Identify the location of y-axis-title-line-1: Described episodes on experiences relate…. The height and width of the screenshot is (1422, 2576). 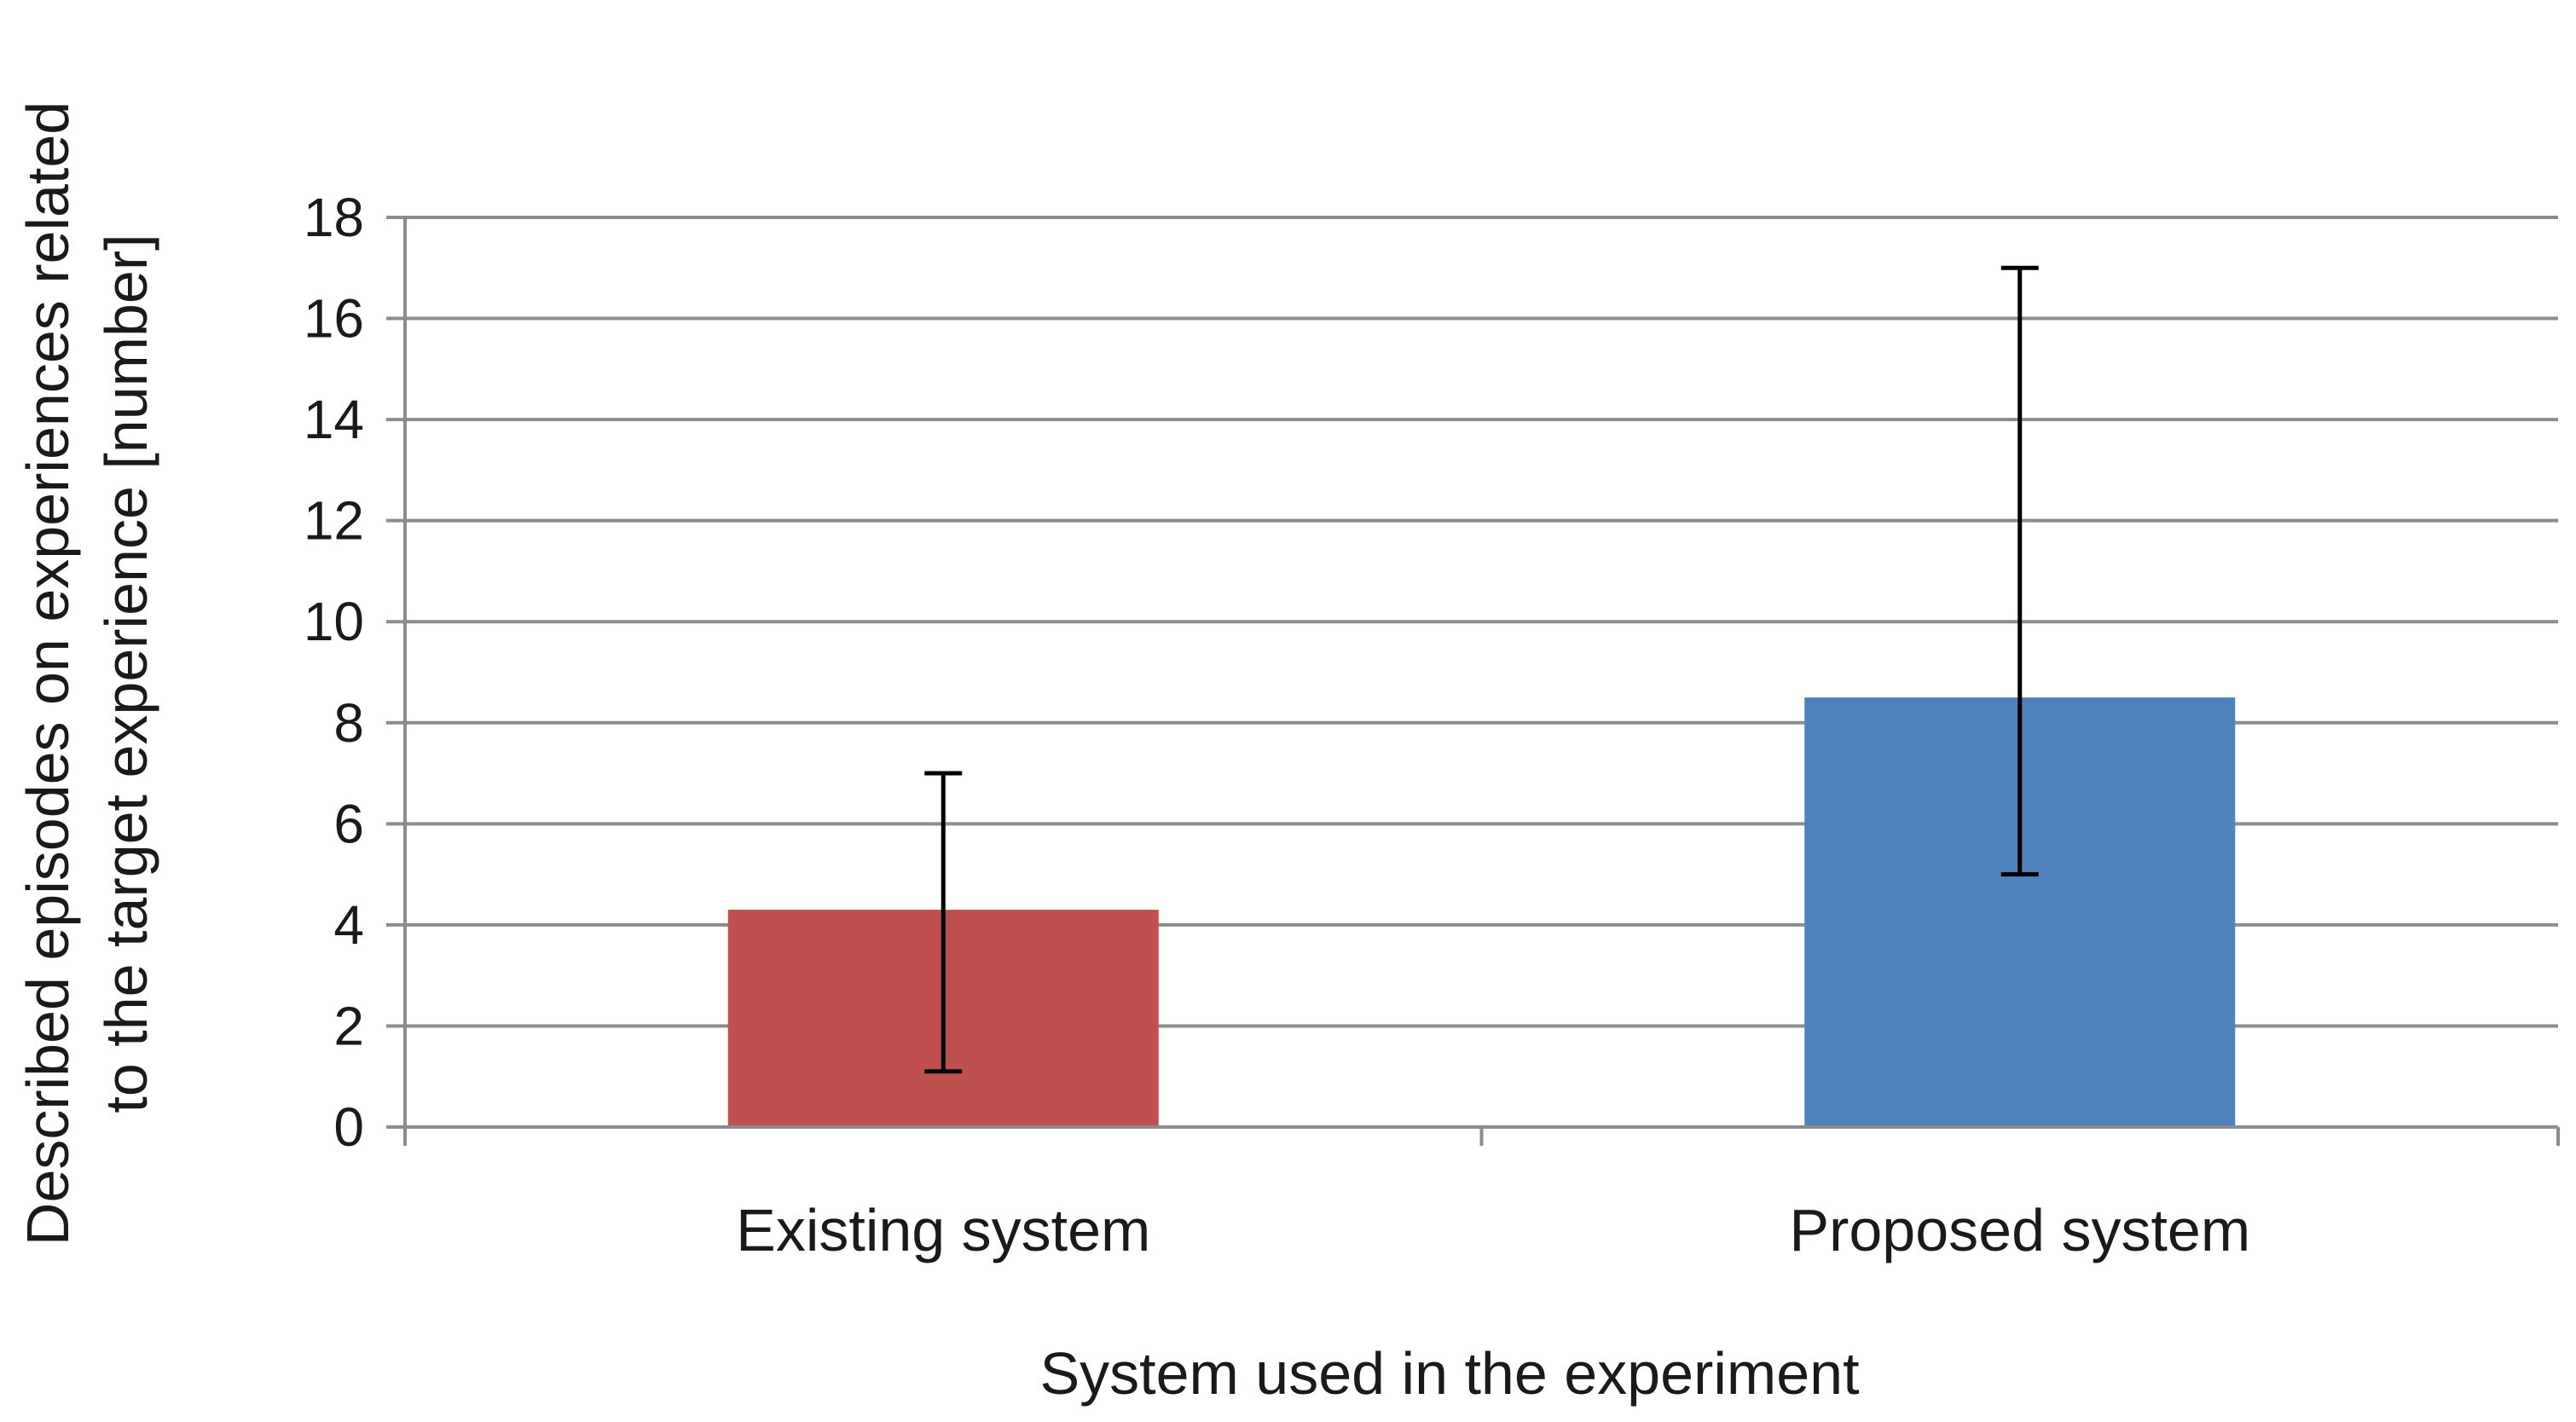
(48, 674).